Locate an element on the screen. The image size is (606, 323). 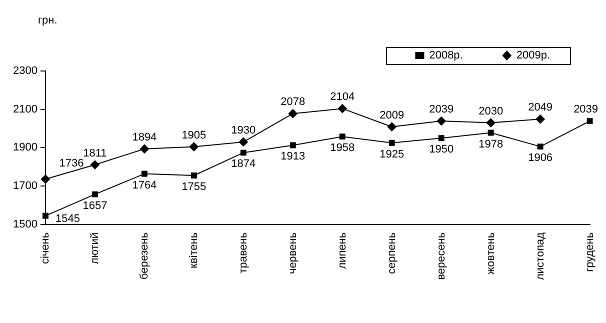
data-label: 2104 is located at coordinates (342, 97).